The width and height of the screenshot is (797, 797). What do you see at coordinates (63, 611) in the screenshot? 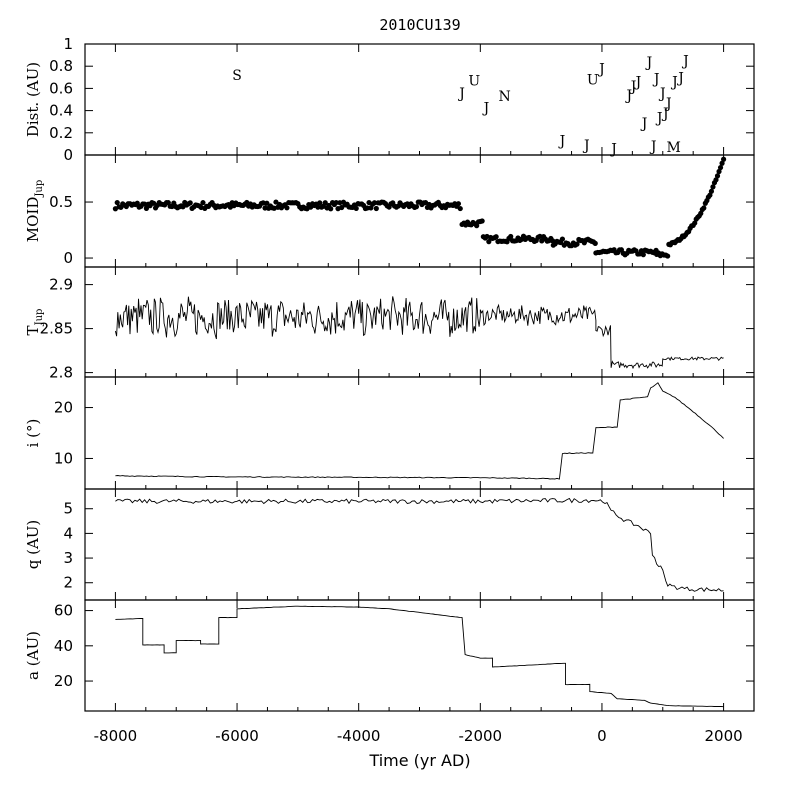
I see `y-tick-label: 60` at bounding box center [63, 611].